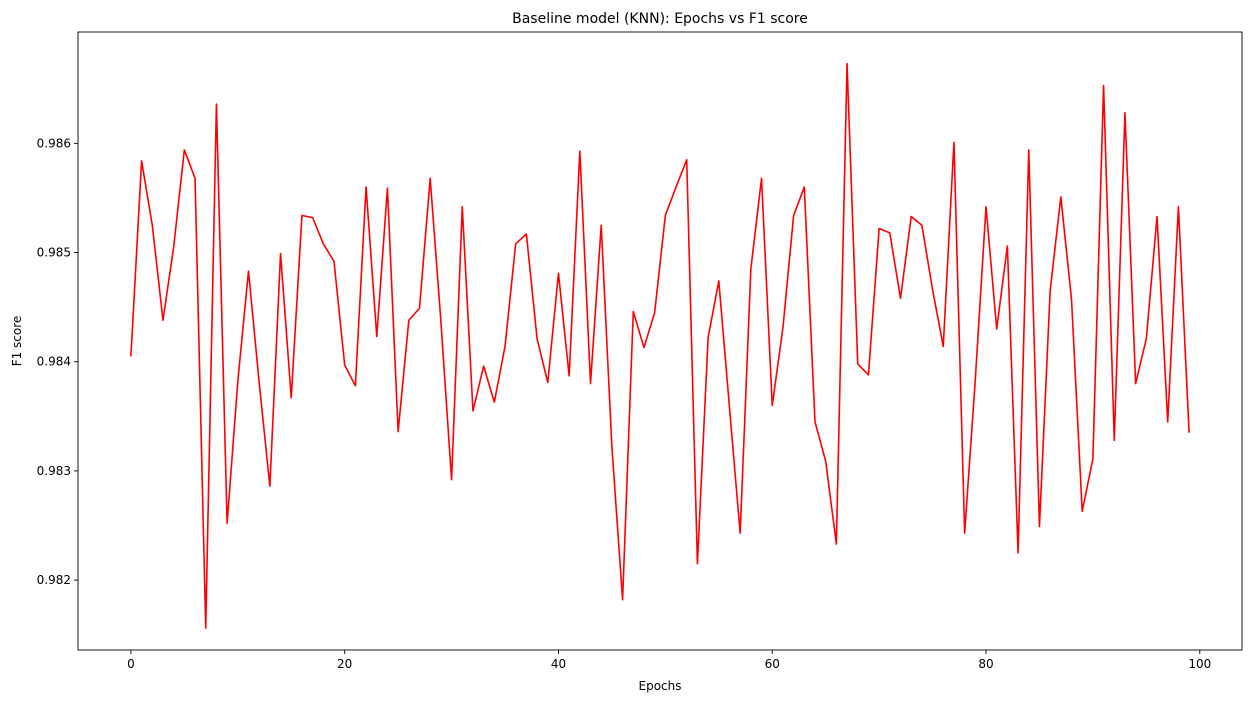 Image resolution: width=1251 pixels, height=701 pixels. What do you see at coordinates (54, 580) in the screenshot?
I see `y-tick-label: 0.982` at bounding box center [54, 580].